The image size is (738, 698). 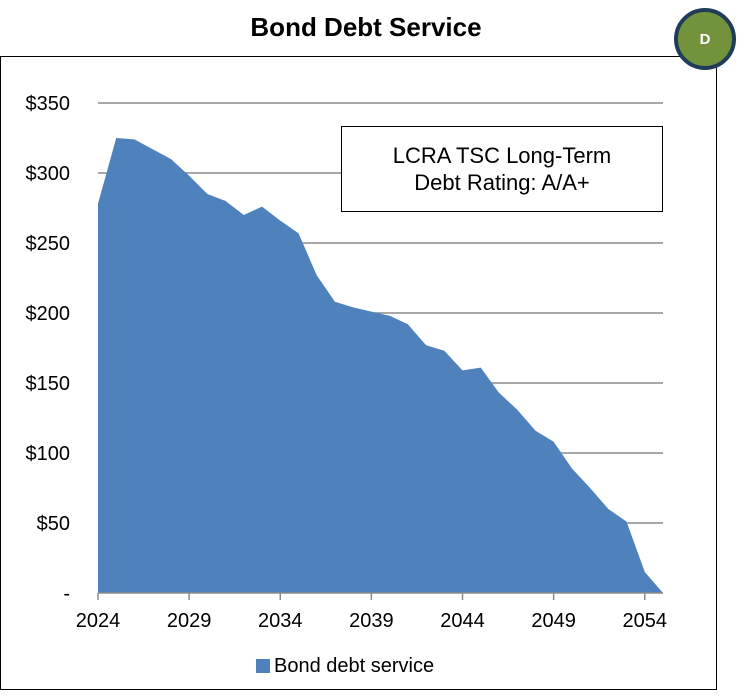 I want to click on x-tick-label: 2049, so click(x=553, y=621).